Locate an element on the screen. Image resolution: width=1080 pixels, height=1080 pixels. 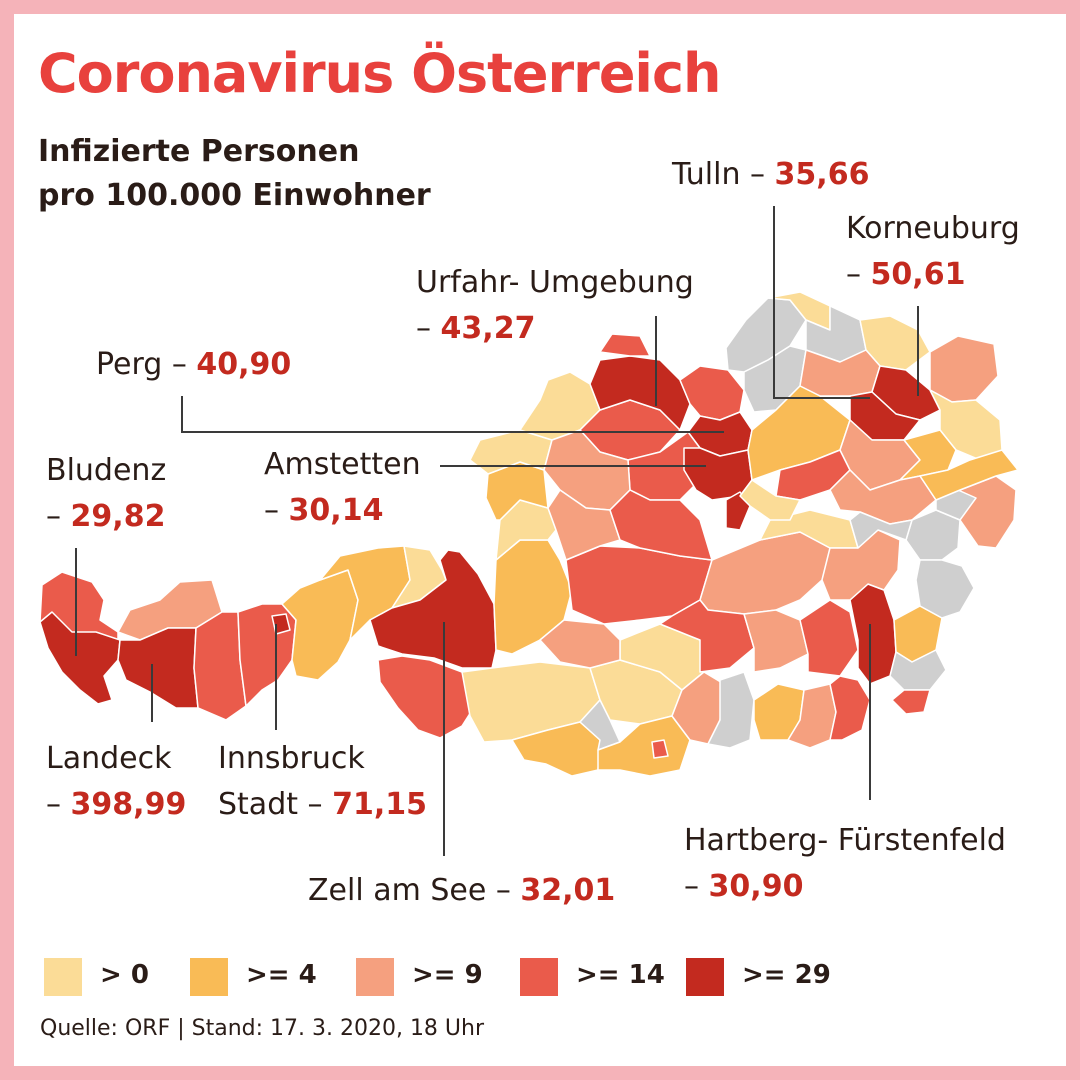
label-tulln: Tulln – 35,66 is located at coordinates (771, 174).